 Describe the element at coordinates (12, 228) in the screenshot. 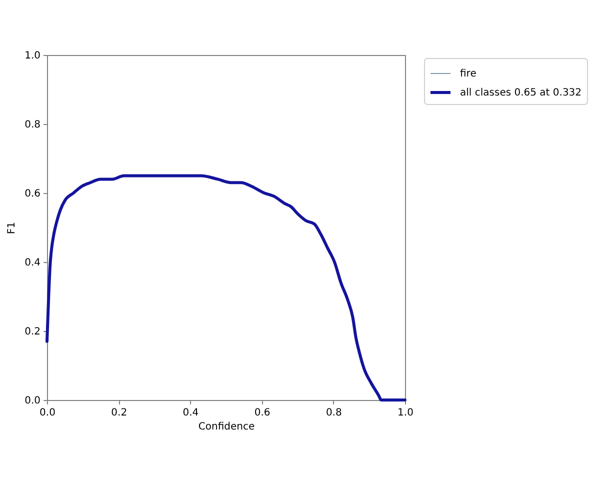

I see `y-axis-title: F1` at that location.